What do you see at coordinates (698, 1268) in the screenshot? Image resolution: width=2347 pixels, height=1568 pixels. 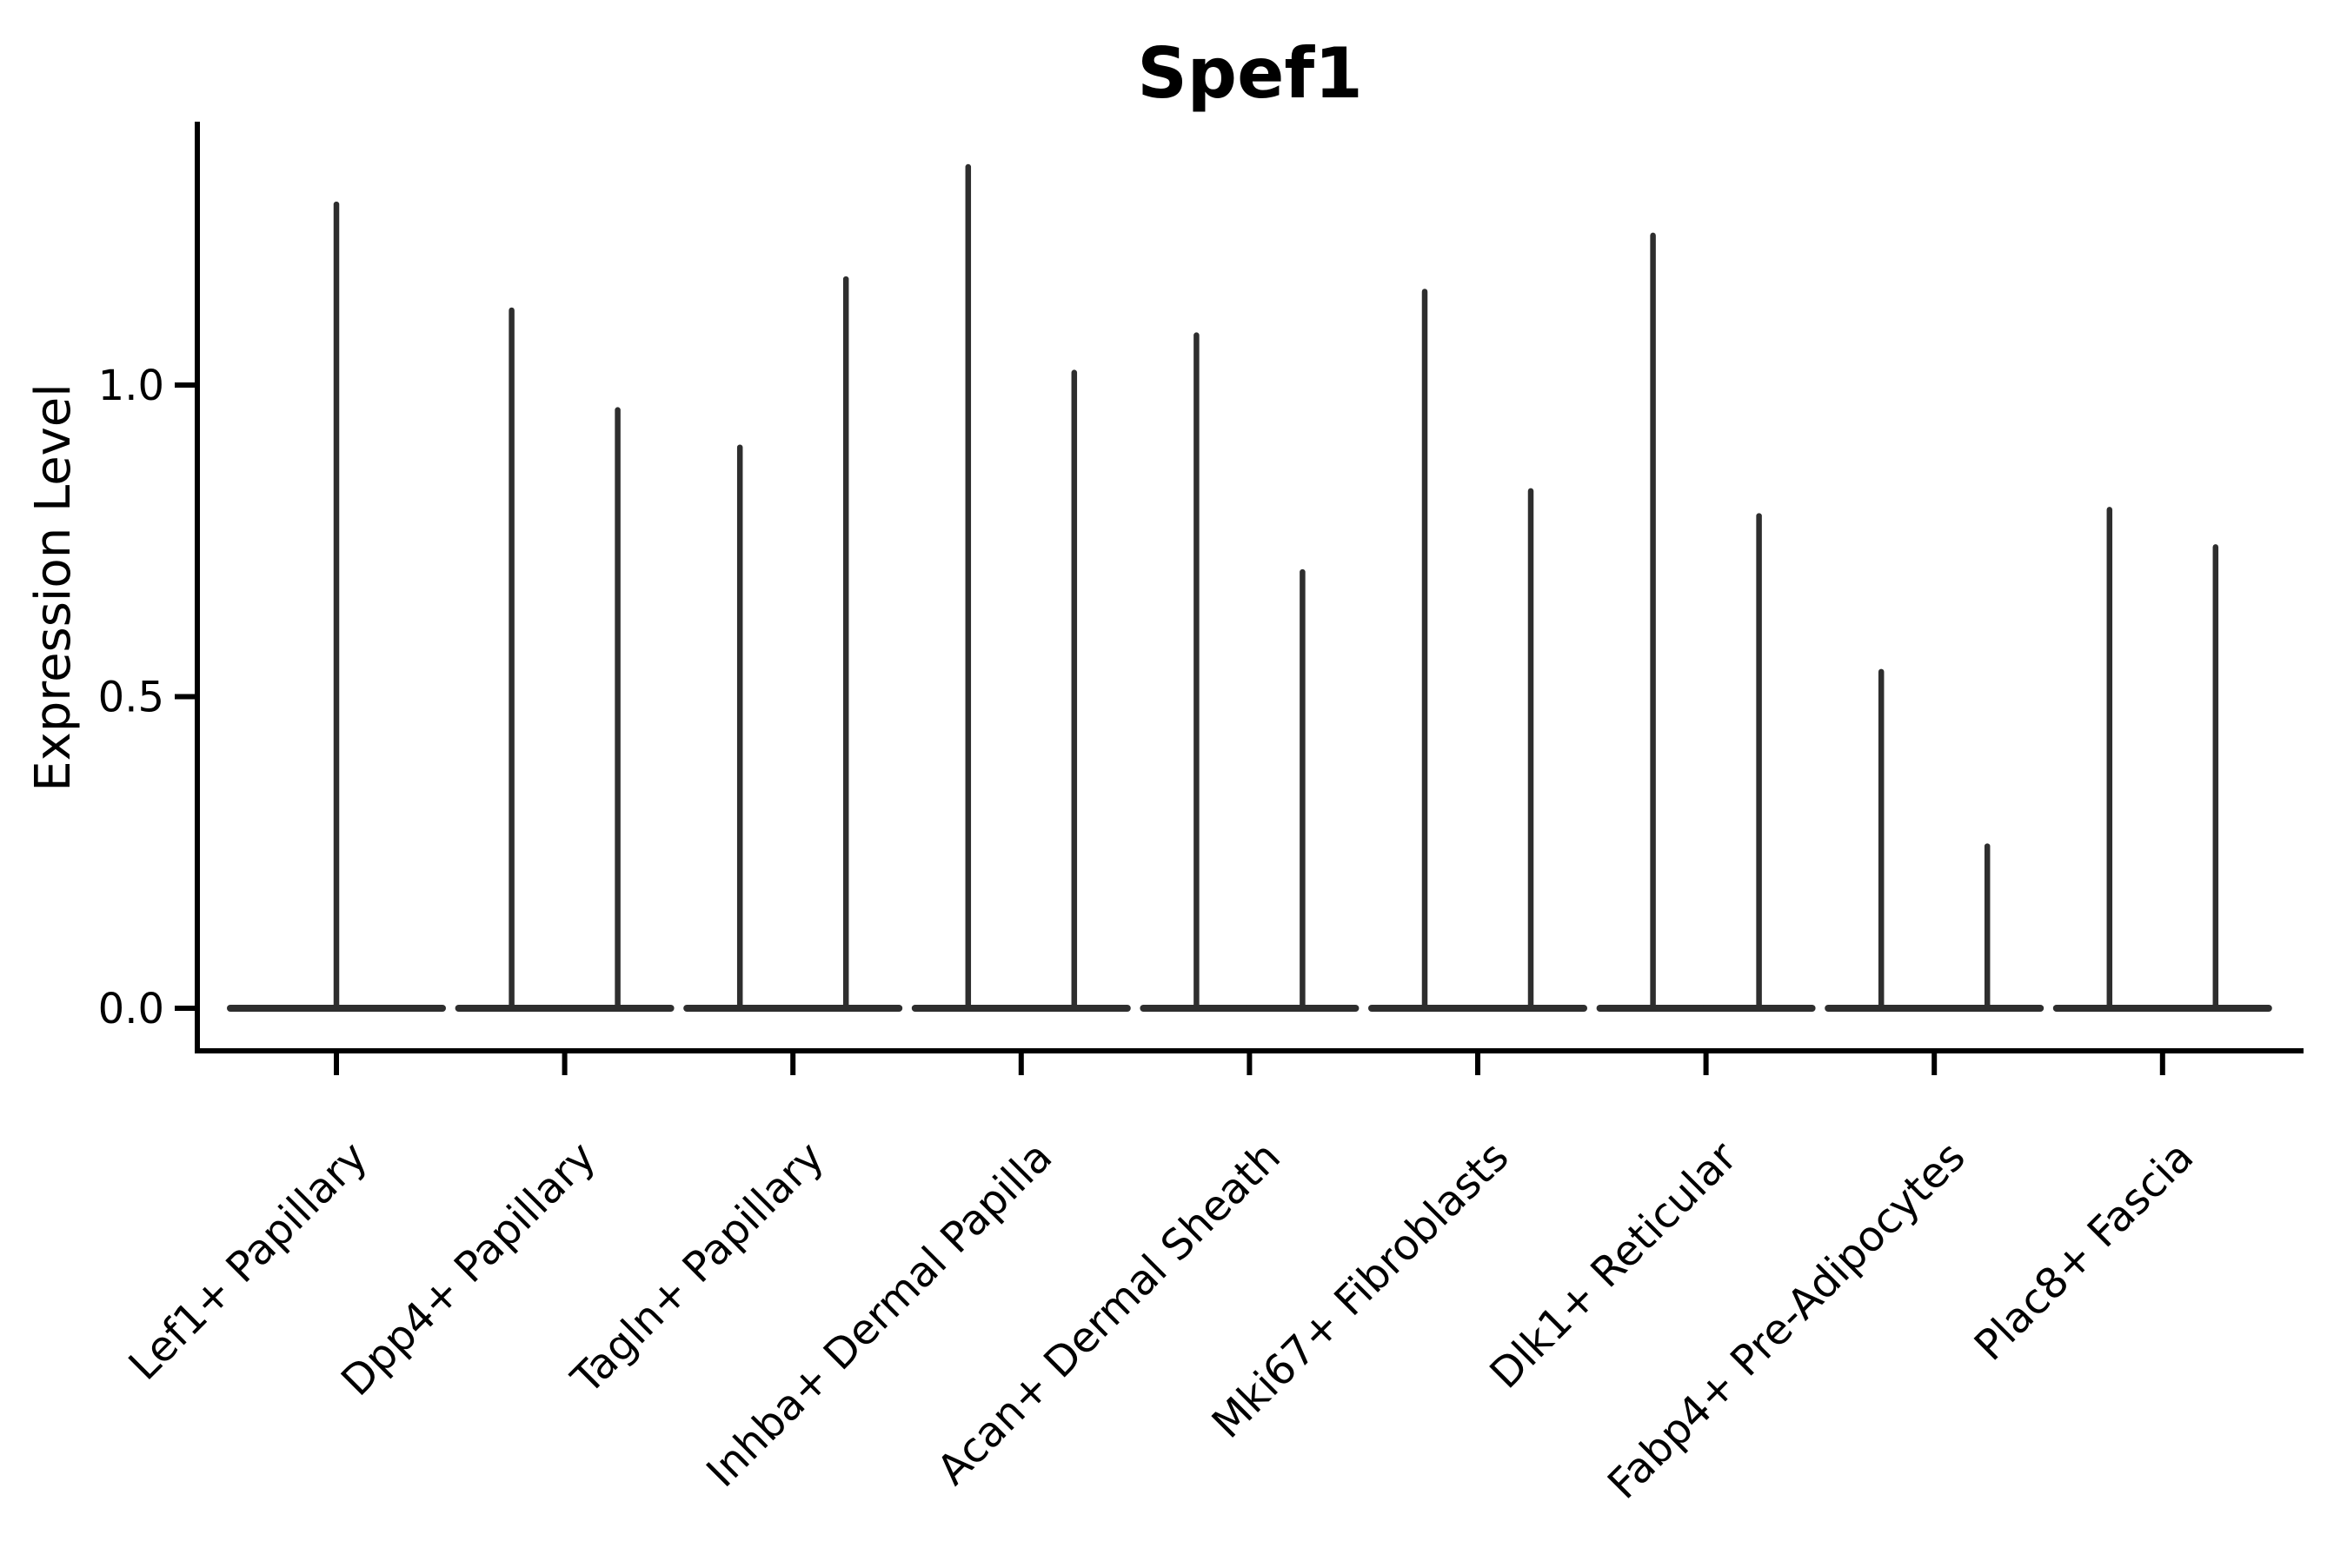 I see `x-tick-label: Tagln+ Papillary` at bounding box center [698, 1268].